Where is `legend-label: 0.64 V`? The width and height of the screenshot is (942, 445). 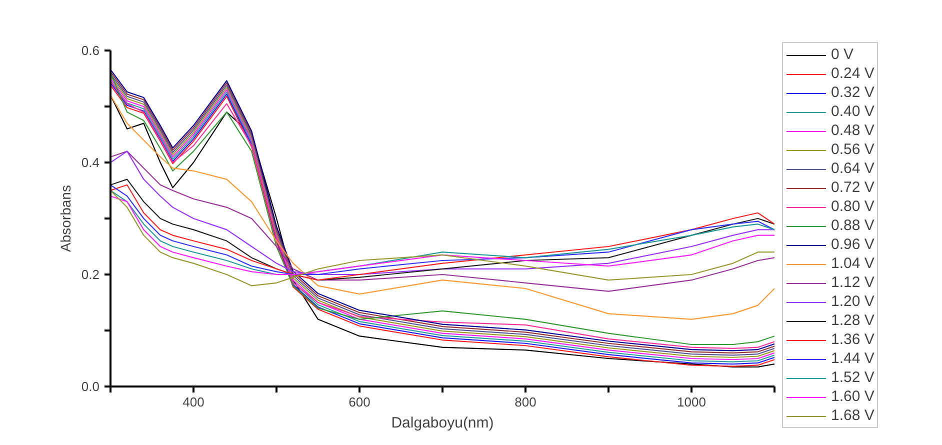 legend-label: 0.64 V is located at coordinates (852, 168).